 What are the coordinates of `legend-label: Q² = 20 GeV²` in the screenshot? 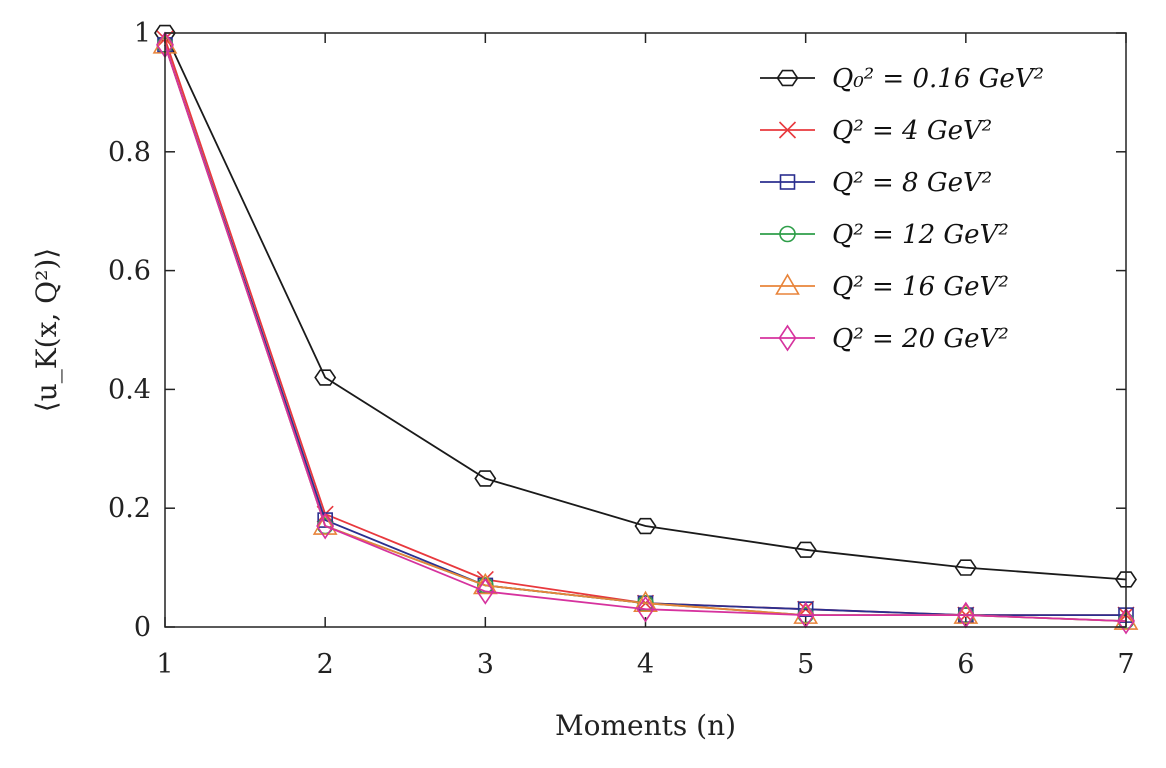 It's located at (920, 339).